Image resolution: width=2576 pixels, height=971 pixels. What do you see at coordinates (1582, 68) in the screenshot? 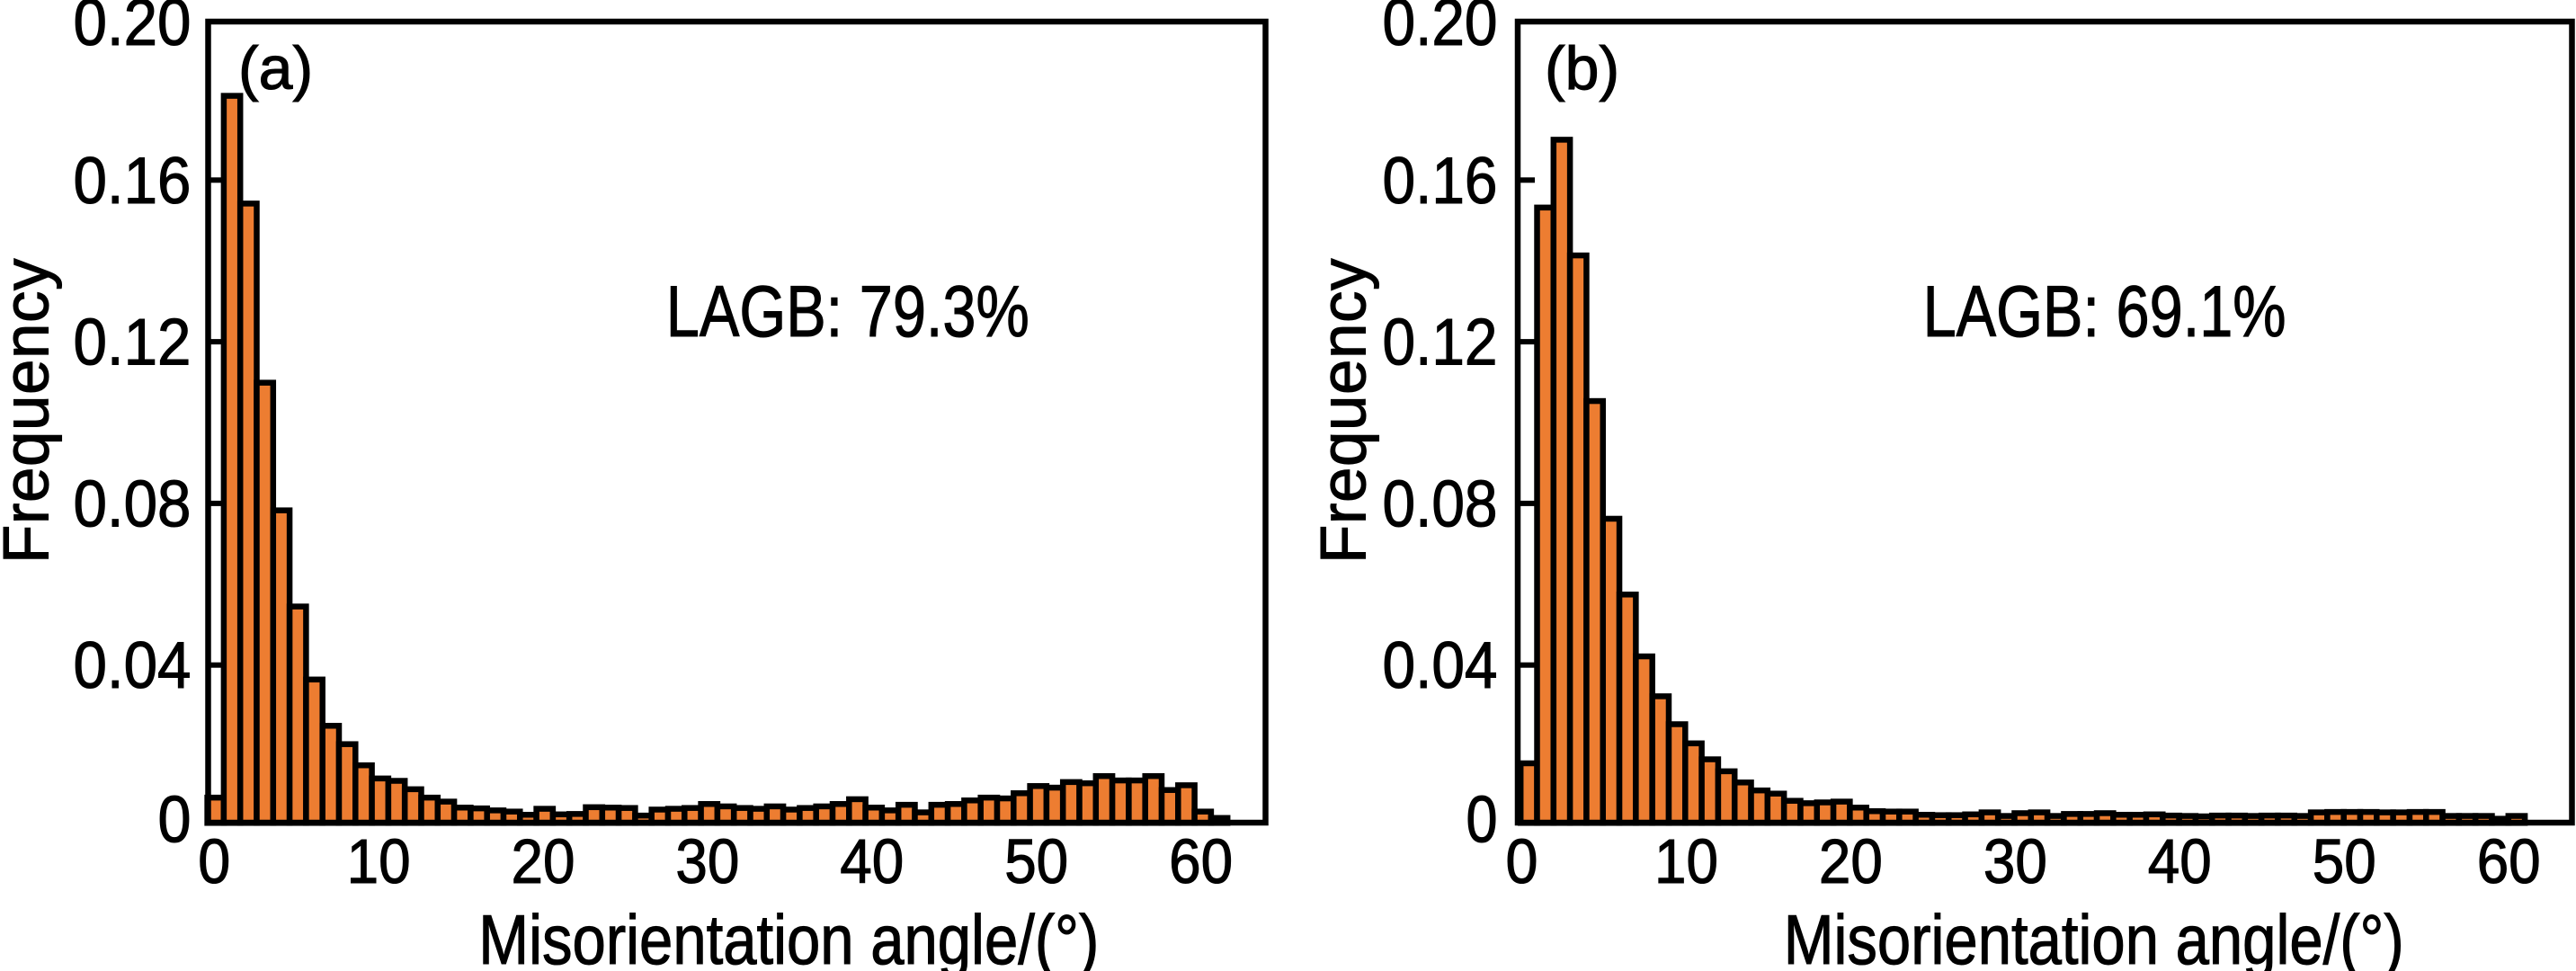
I see `svg-text: (b)` at bounding box center [1582, 68].